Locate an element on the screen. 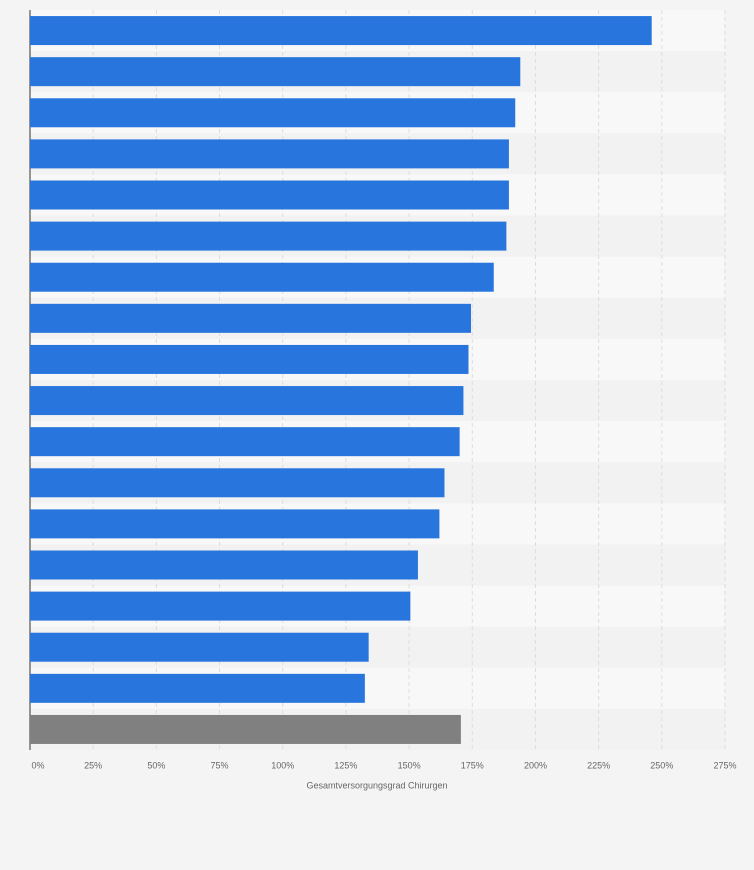 The width and height of the screenshot is (754, 870). x-tick-label: 0% is located at coordinates (37, 765).